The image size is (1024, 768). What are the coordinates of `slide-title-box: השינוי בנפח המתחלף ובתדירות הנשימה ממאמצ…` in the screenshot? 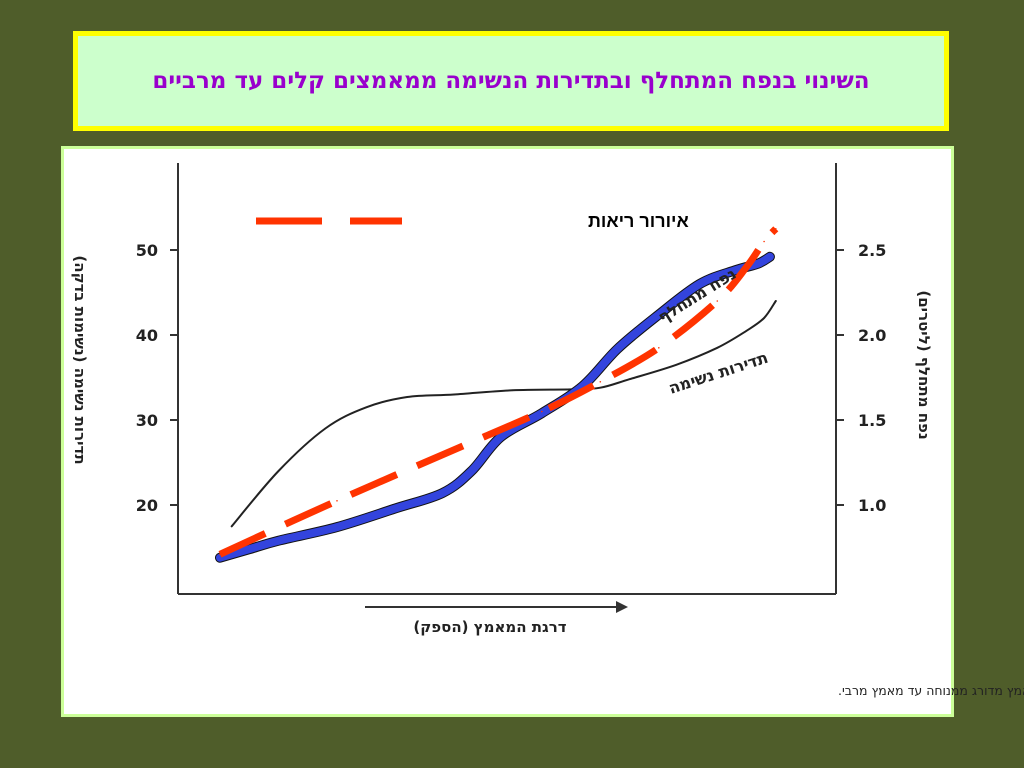 It's located at (511, 81).